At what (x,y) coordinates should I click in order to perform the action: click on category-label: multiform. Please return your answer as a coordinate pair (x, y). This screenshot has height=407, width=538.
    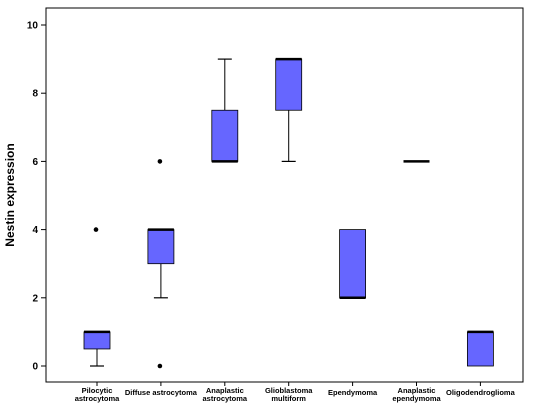
    Looking at the image, I should click on (288, 398).